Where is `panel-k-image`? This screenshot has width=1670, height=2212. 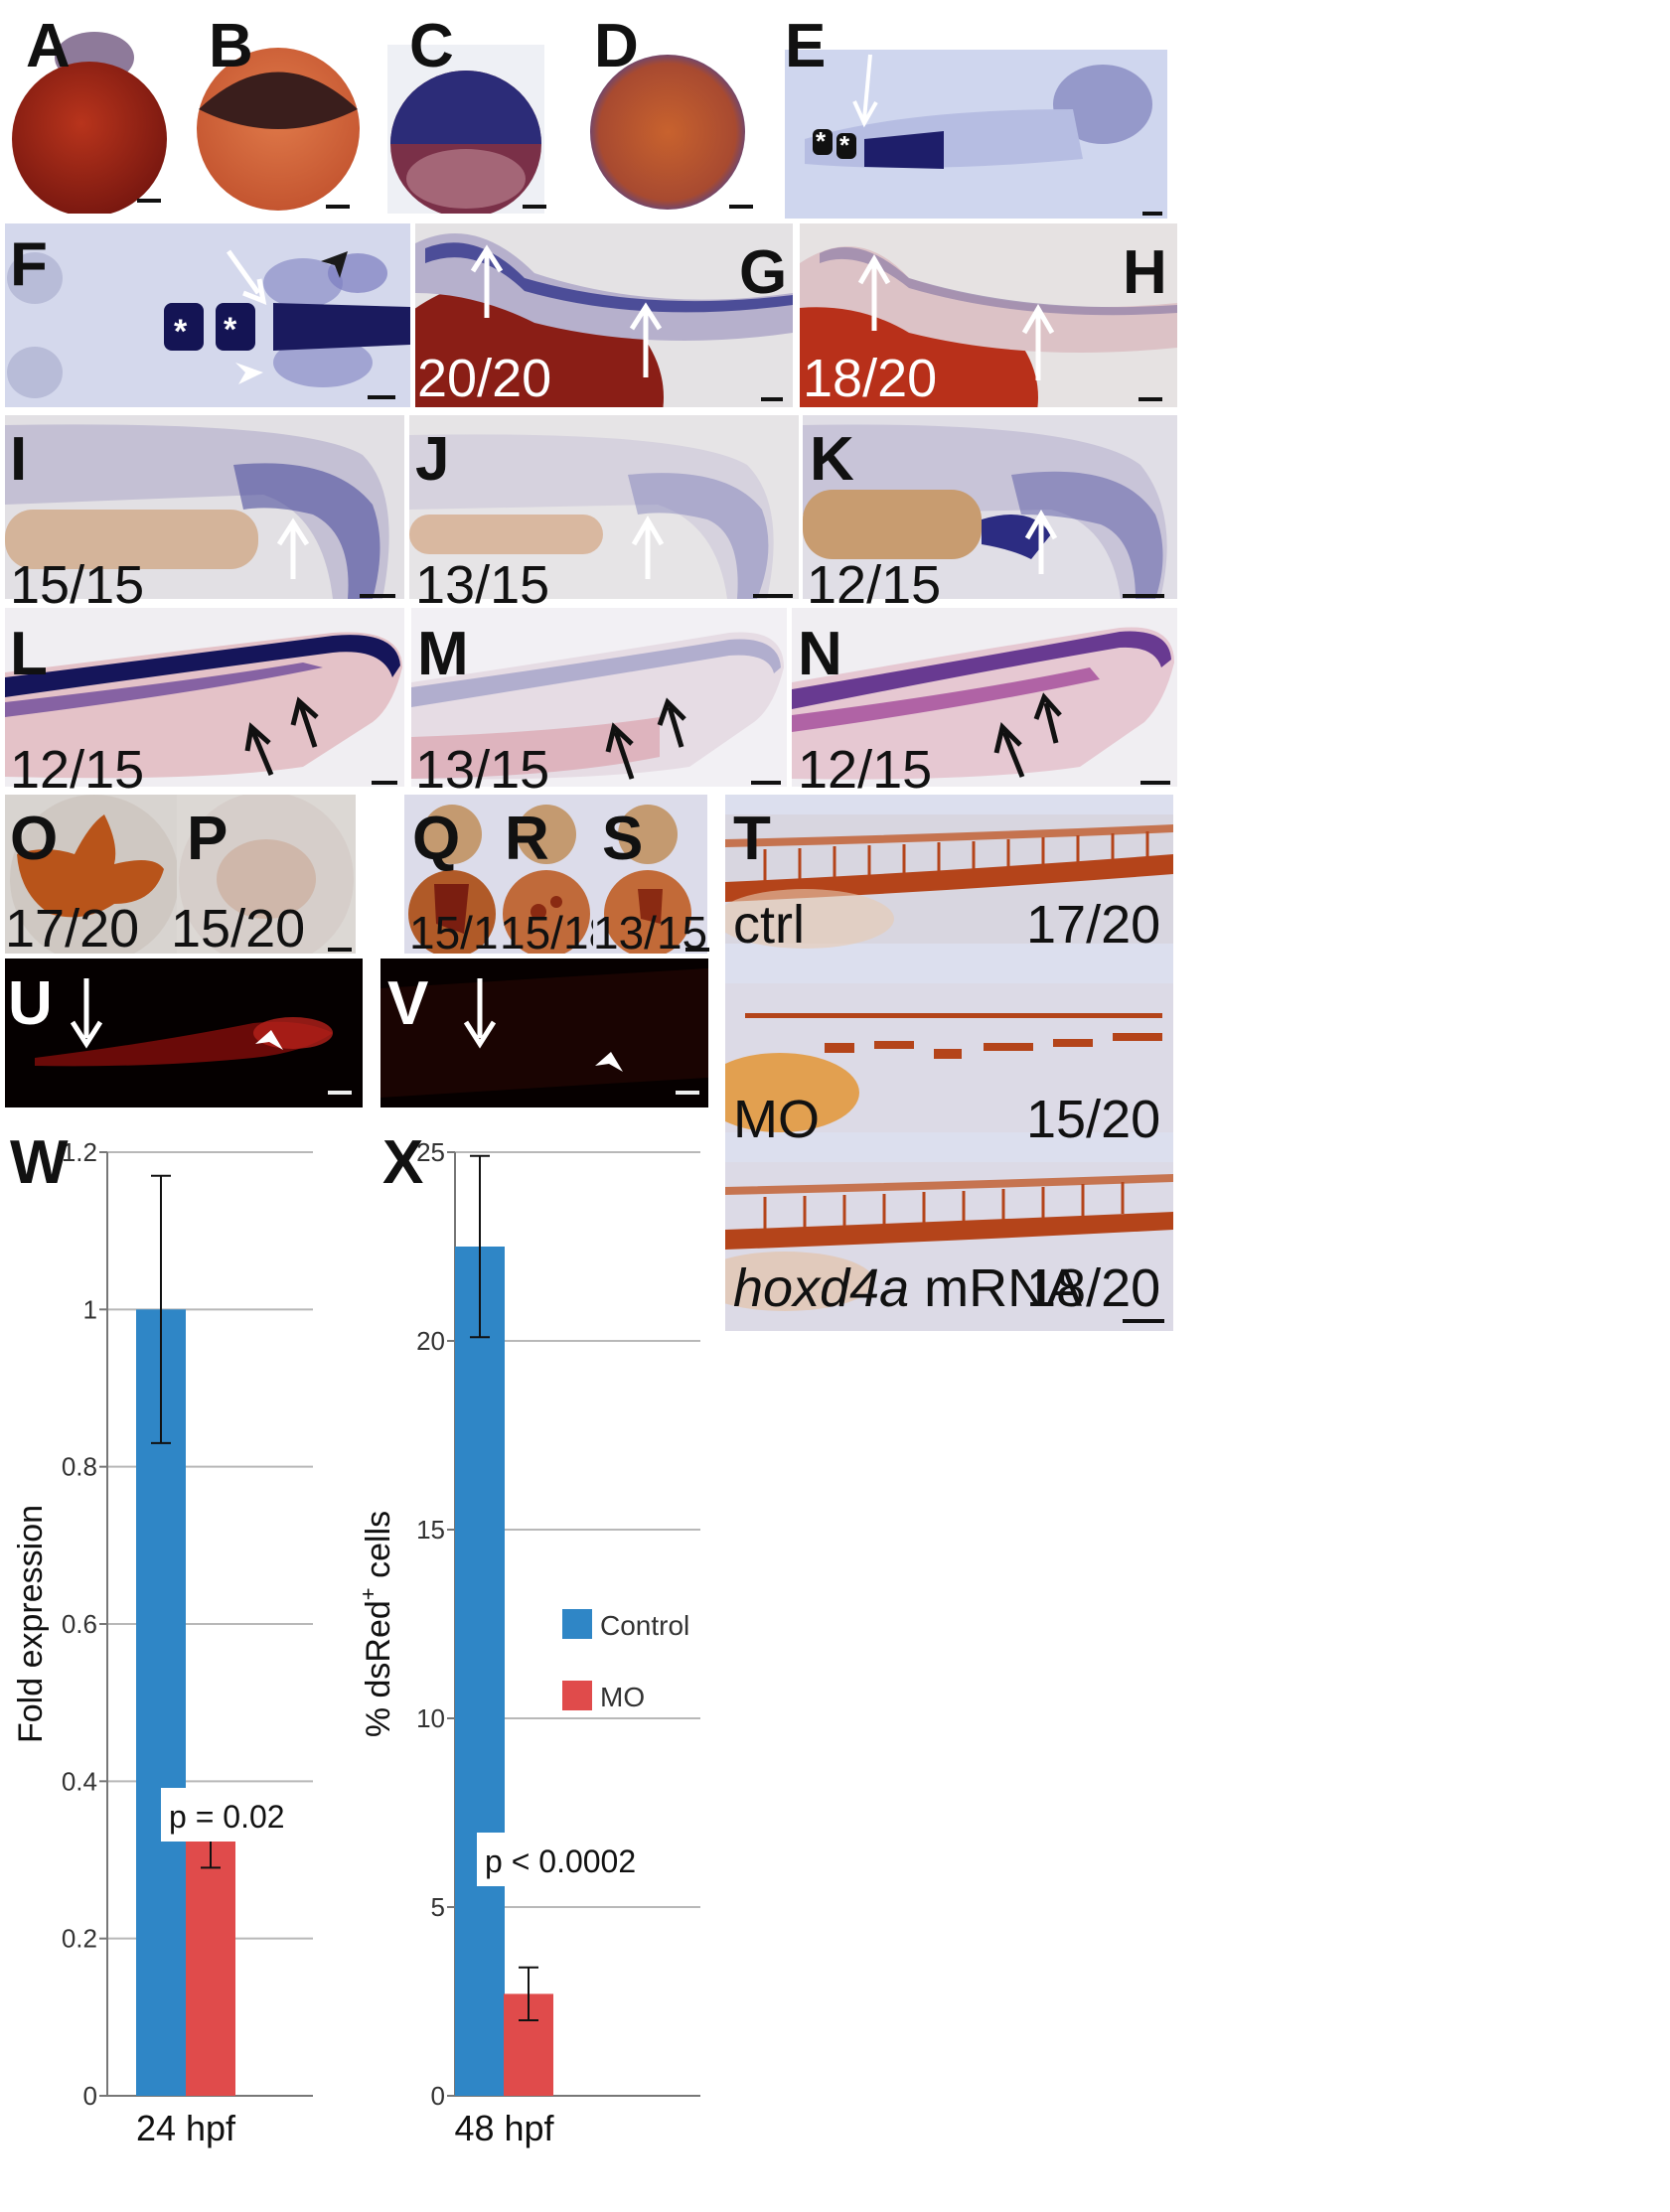 panel-k-image is located at coordinates (990, 507).